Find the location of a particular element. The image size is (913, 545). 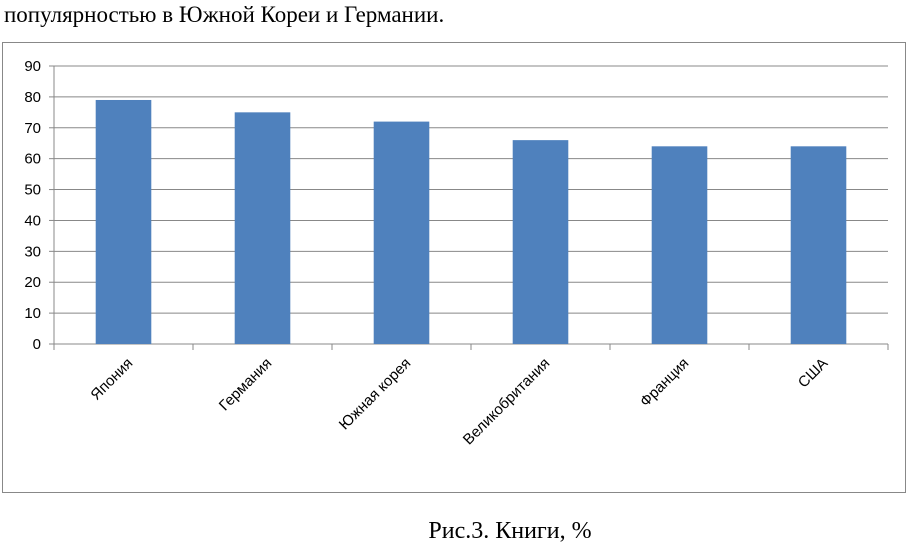

y-tick-label: 50 is located at coordinates (32, 190).